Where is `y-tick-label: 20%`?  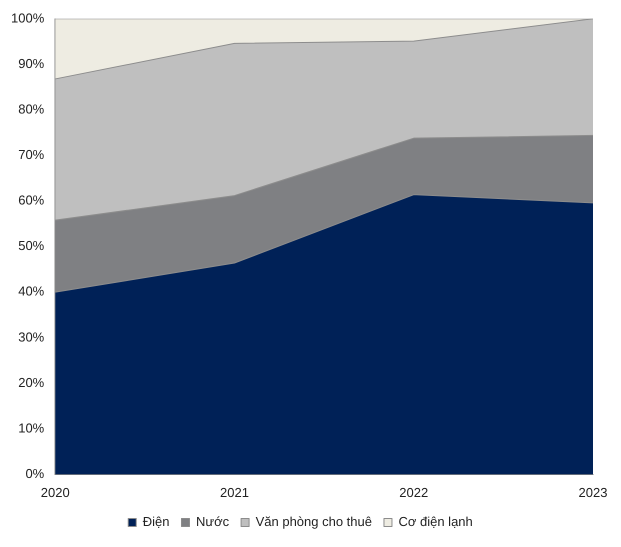
y-tick-label: 20% is located at coordinates (31, 382).